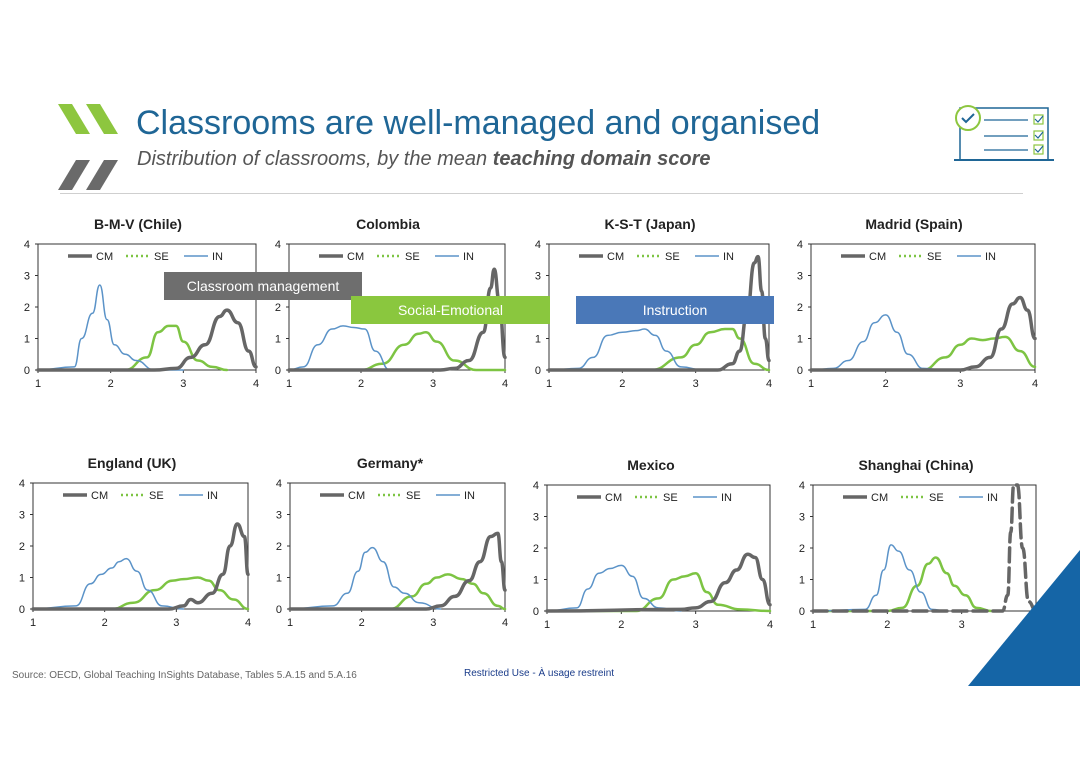  What do you see at coordinates (263, 286) in the screenshot?
I see `callout-classroom-management: Classroom management` at bounding box center [263, 286].